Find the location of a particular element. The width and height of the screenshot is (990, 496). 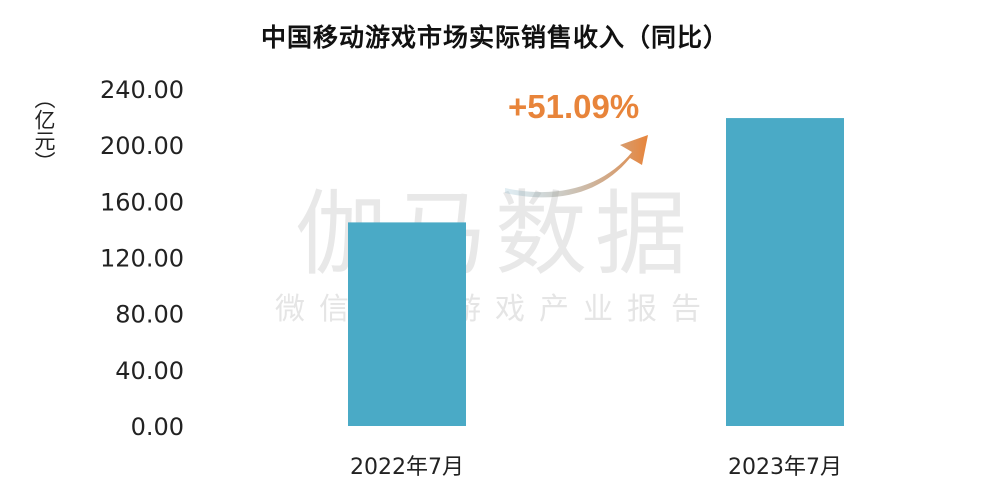

x-tick-label: 2022年7月 is located at coordinates (407, 467).